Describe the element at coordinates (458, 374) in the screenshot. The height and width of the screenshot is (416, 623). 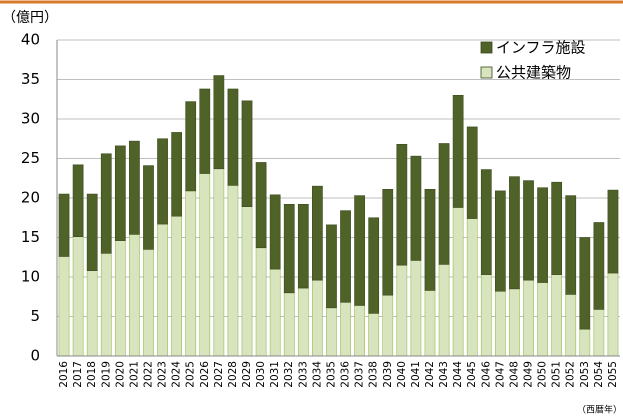
I see `x-tick-label: 2044` at that location.